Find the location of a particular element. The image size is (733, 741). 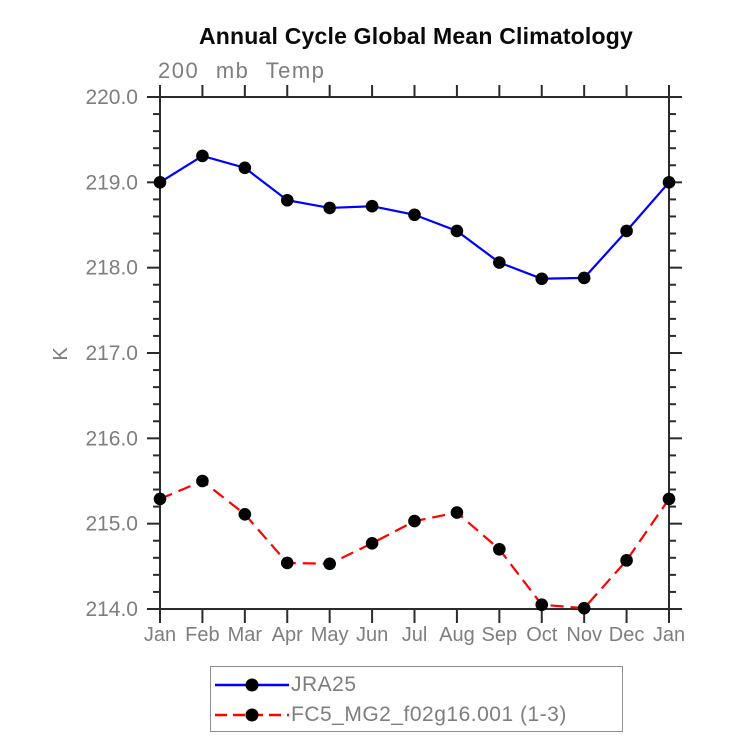

svg-text: 217.0 is located at coordinates (111, 353).